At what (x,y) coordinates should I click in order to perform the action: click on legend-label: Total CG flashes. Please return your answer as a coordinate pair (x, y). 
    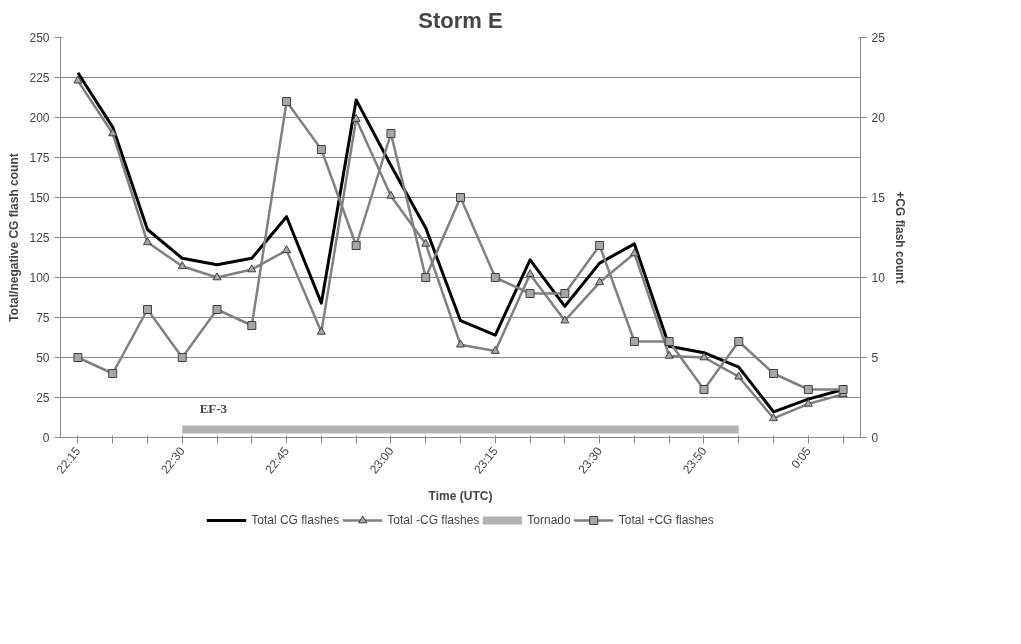
    Looking at the image, I should click on (295, 520).